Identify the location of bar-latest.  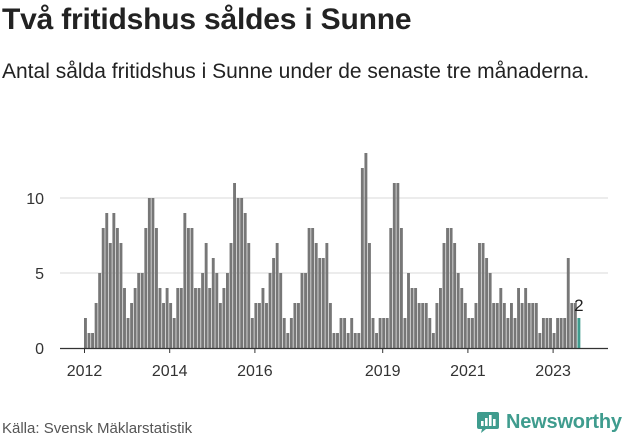
(579, 333).